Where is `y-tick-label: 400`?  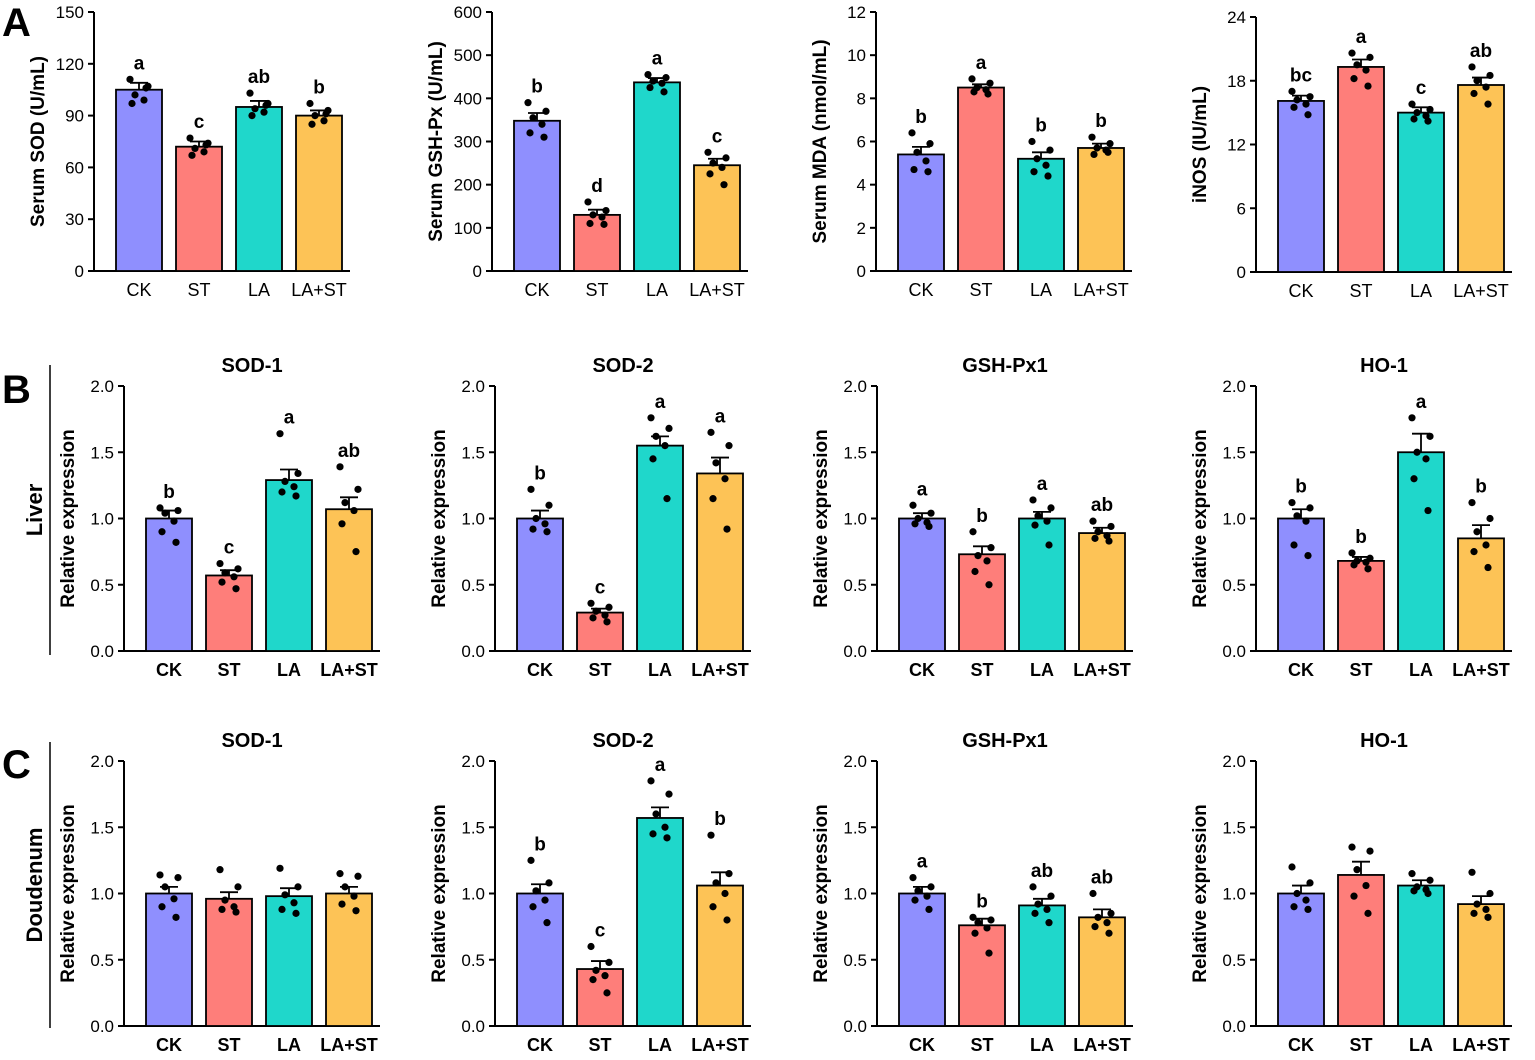
y-tick-label: 400 is located at coordinates (468, 98).